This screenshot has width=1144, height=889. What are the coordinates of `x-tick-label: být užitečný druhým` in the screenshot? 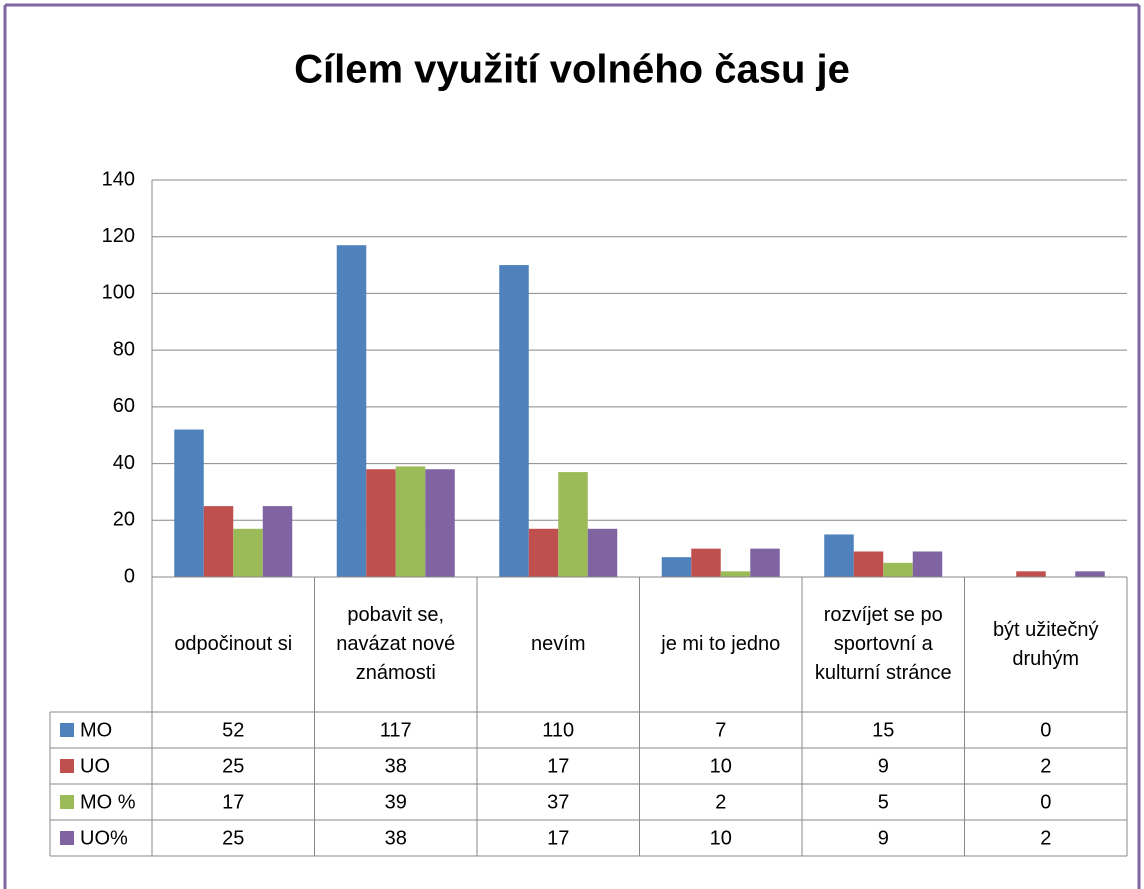 It's located at (1045, 644).